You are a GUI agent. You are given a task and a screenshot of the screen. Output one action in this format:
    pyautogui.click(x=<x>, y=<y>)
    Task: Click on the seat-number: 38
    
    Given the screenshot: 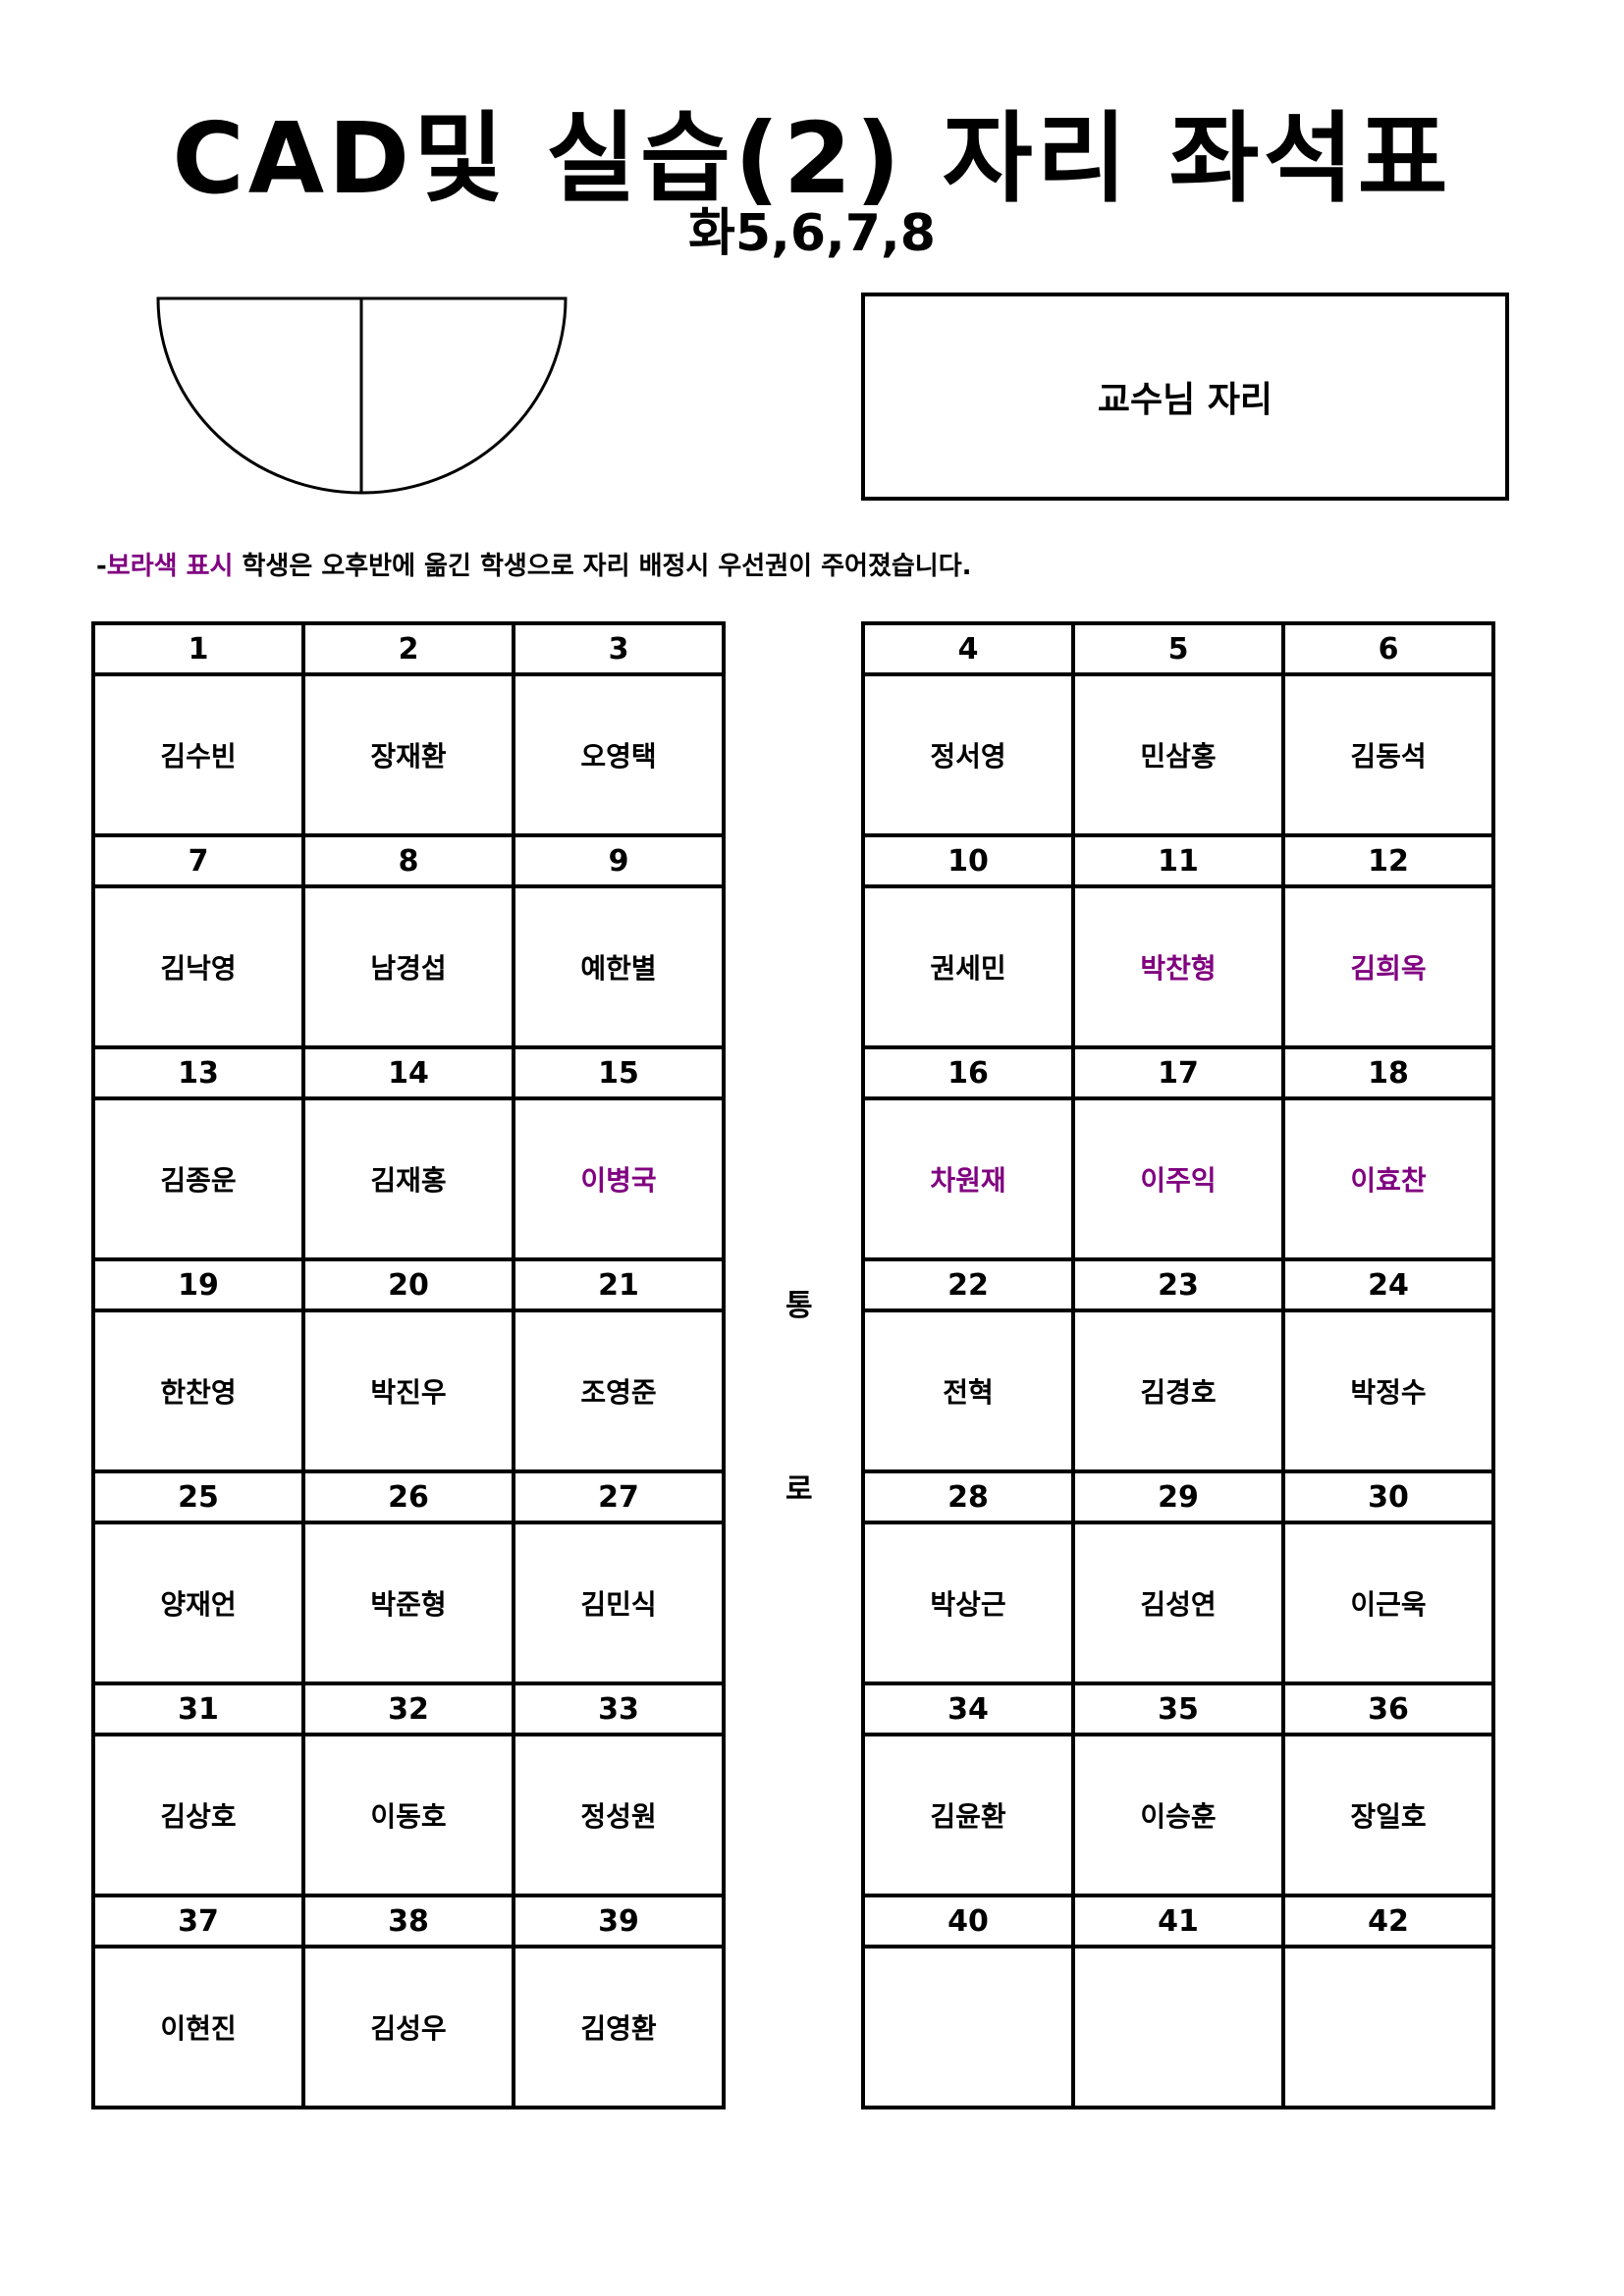 What is the action you would take?
    pyautogui.click(x=408, y=1921)
    